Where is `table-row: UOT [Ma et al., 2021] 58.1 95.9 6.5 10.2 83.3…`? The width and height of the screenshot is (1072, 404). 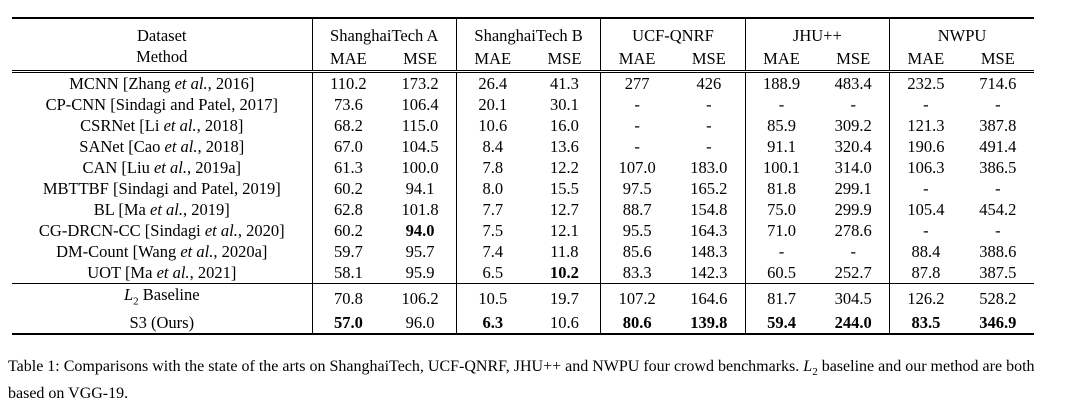 table-row: UOT [Ma et al., 2021] 58.1 95.9 6.5 10.2 83.3… is located at coordinates (523, 273).